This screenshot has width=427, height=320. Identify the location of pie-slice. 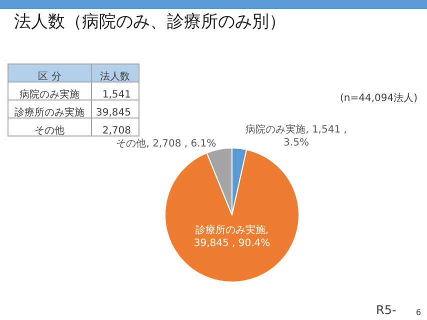
(232, 215).